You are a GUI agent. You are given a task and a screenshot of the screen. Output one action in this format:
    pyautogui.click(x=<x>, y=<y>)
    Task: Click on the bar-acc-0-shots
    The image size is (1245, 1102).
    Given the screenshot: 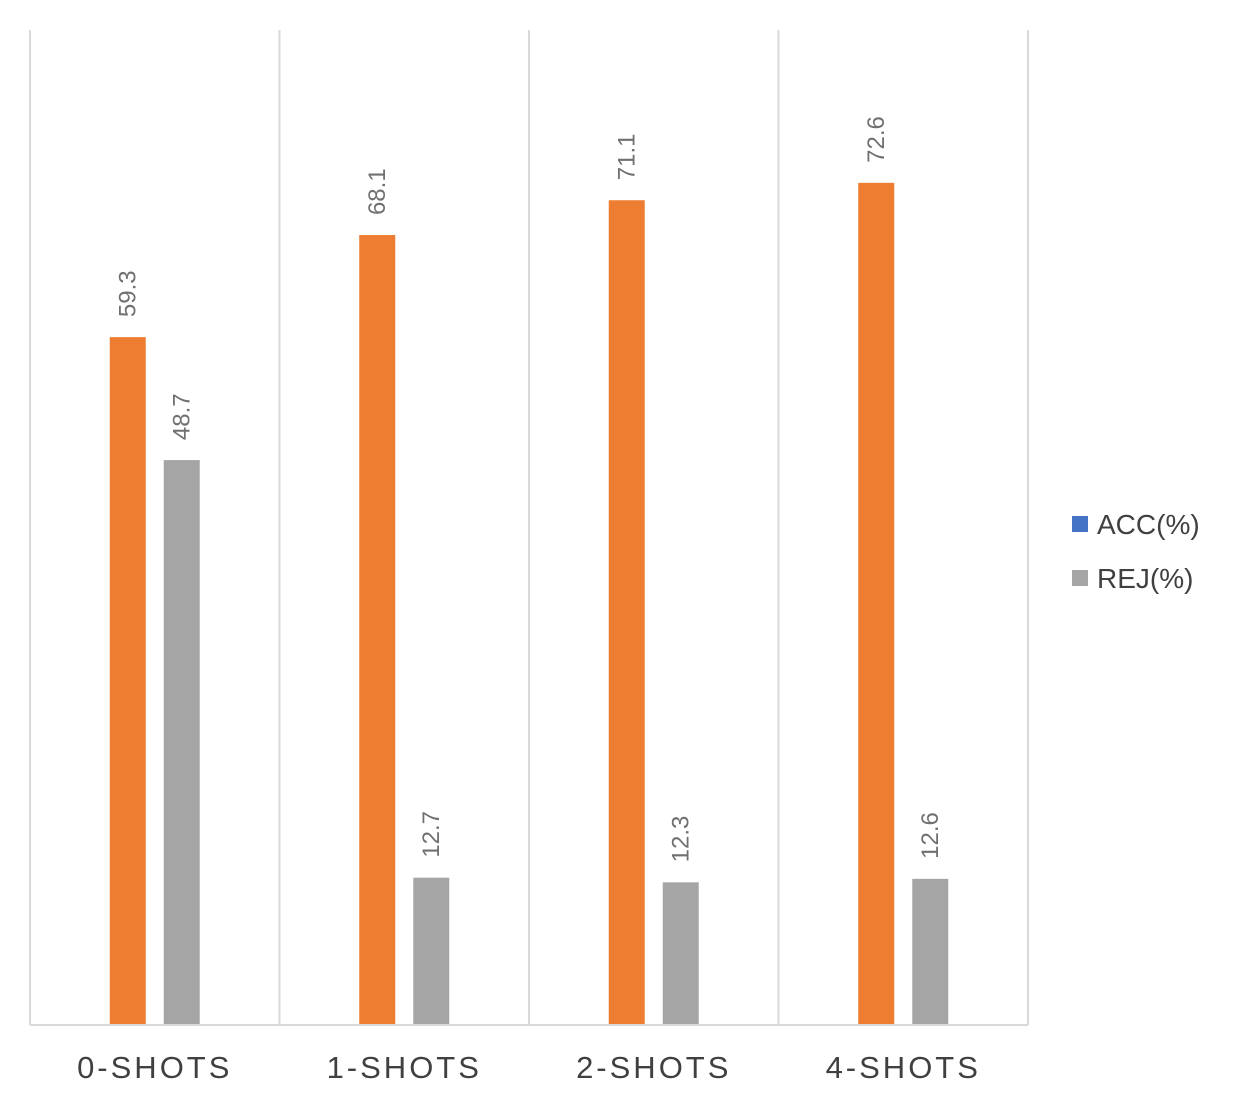 What is the action you would take?
    pyautogui.click(x=127, y=681)
    